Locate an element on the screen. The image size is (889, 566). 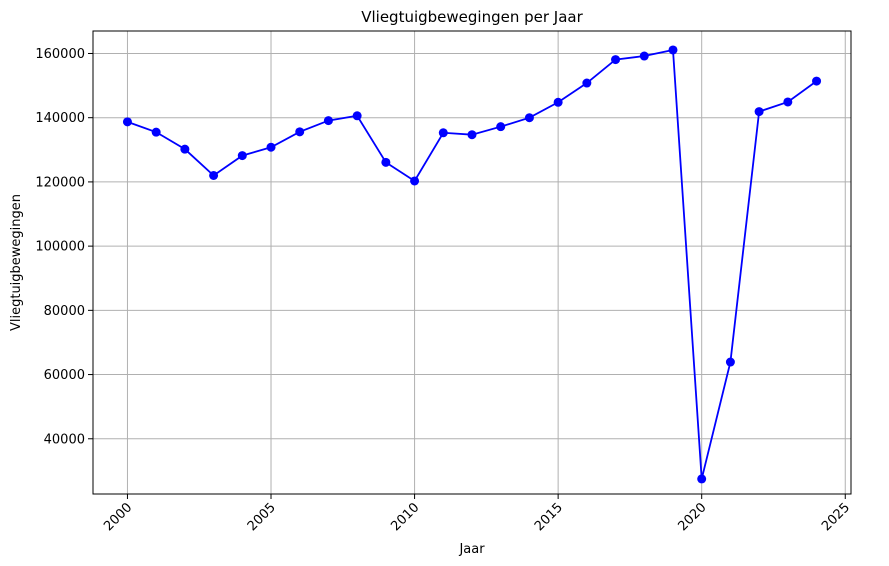
y-tick-label: 140000 is located at coordinates (60, 118).